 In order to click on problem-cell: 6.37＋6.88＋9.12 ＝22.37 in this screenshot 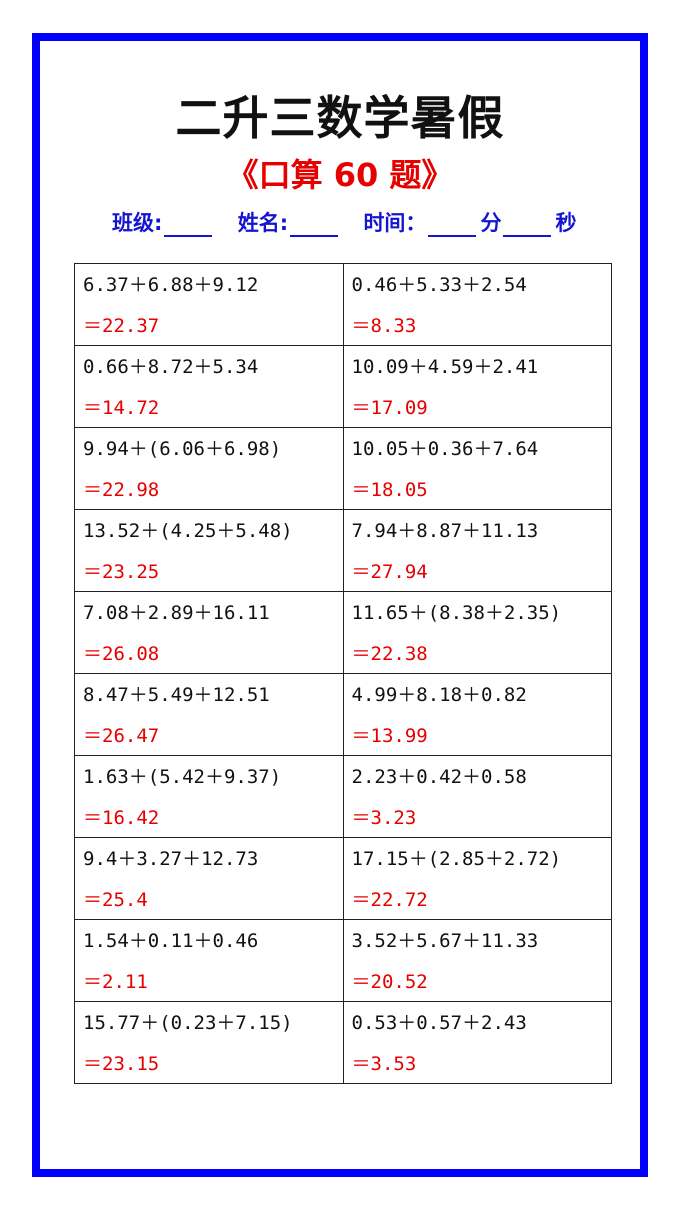, I will do `click(209, 304)`.